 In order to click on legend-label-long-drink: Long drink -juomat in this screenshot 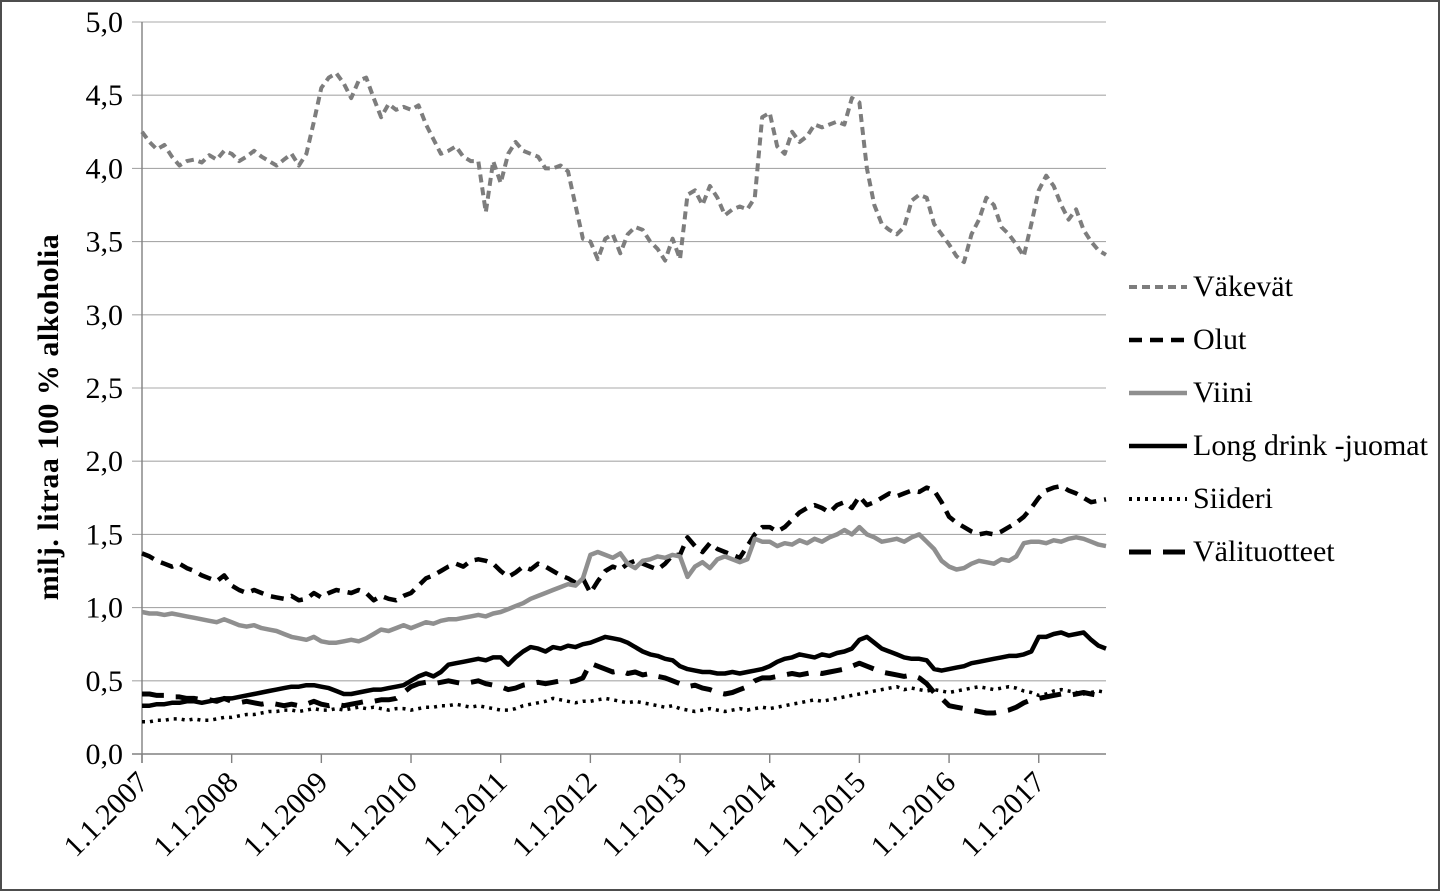, I will do `click(1310, 445)`.